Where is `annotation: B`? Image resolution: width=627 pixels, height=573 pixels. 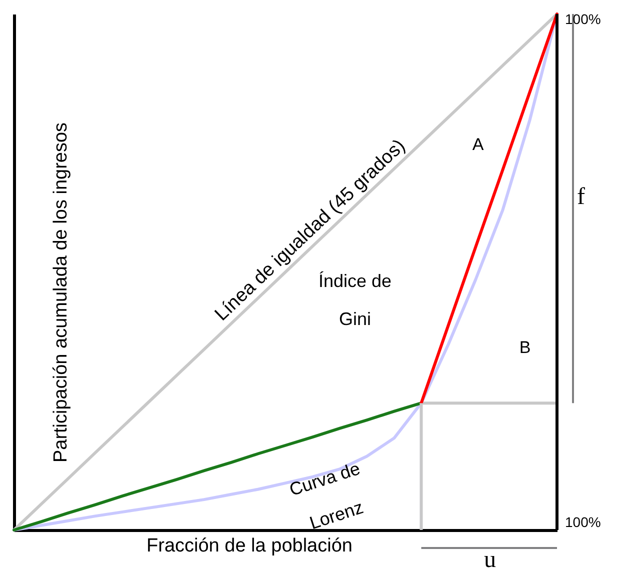
annotation: B is located at coordinates (525, 347).